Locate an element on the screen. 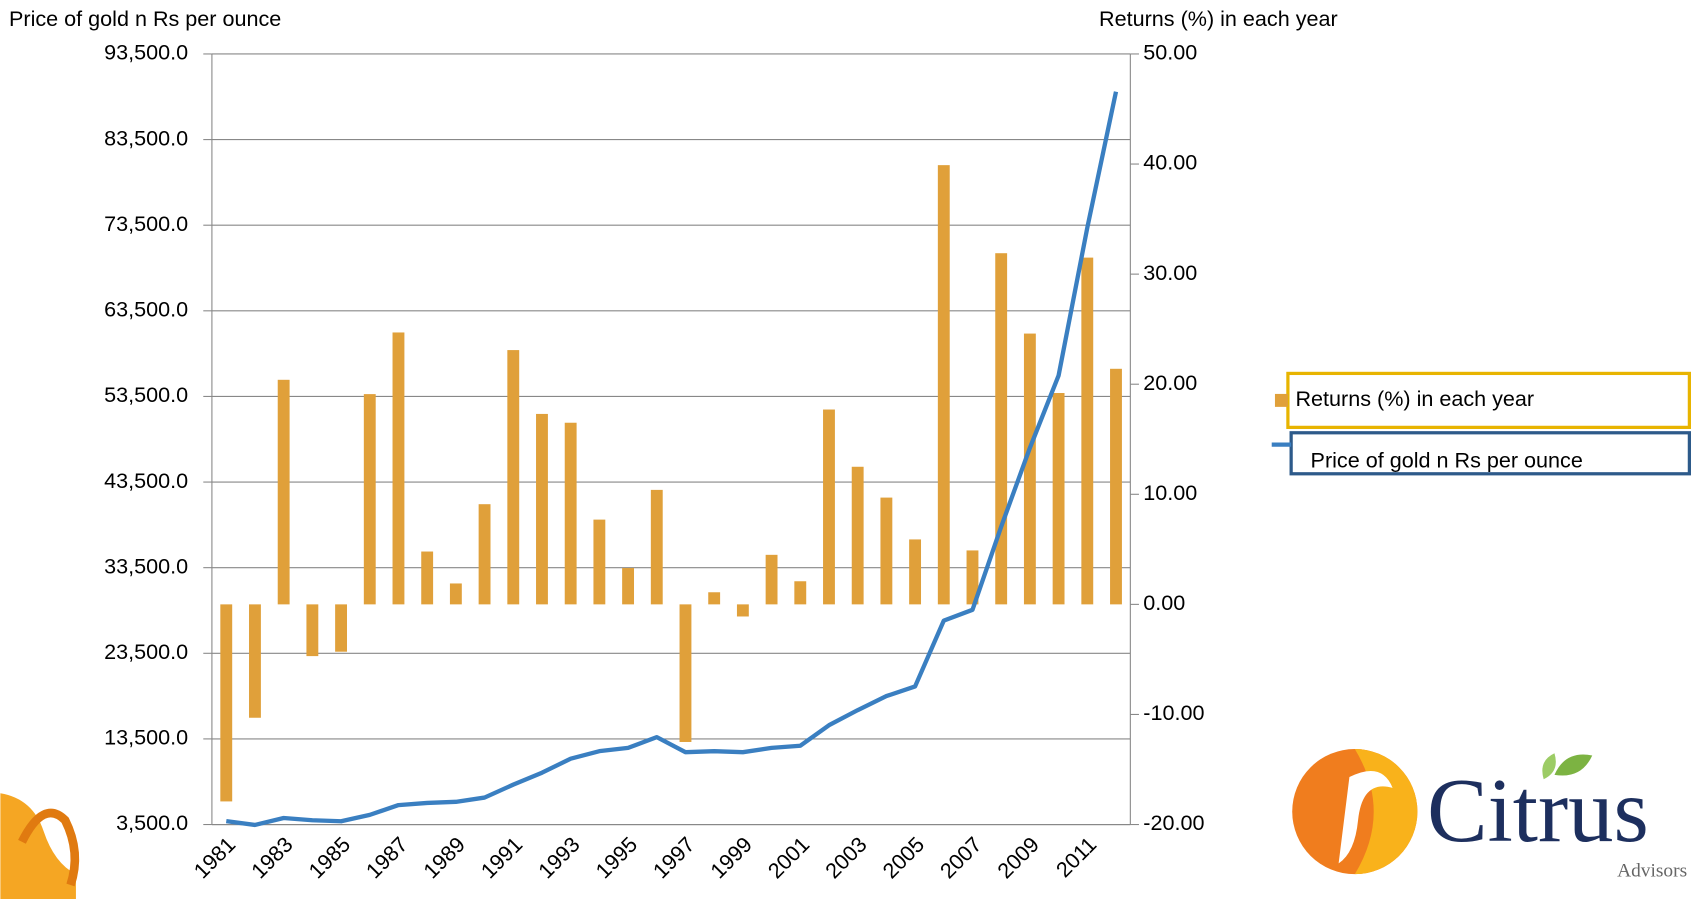 The image size is (1693, 899). y-tick-label: 63,500.0 is located at coordinates (146, 309).